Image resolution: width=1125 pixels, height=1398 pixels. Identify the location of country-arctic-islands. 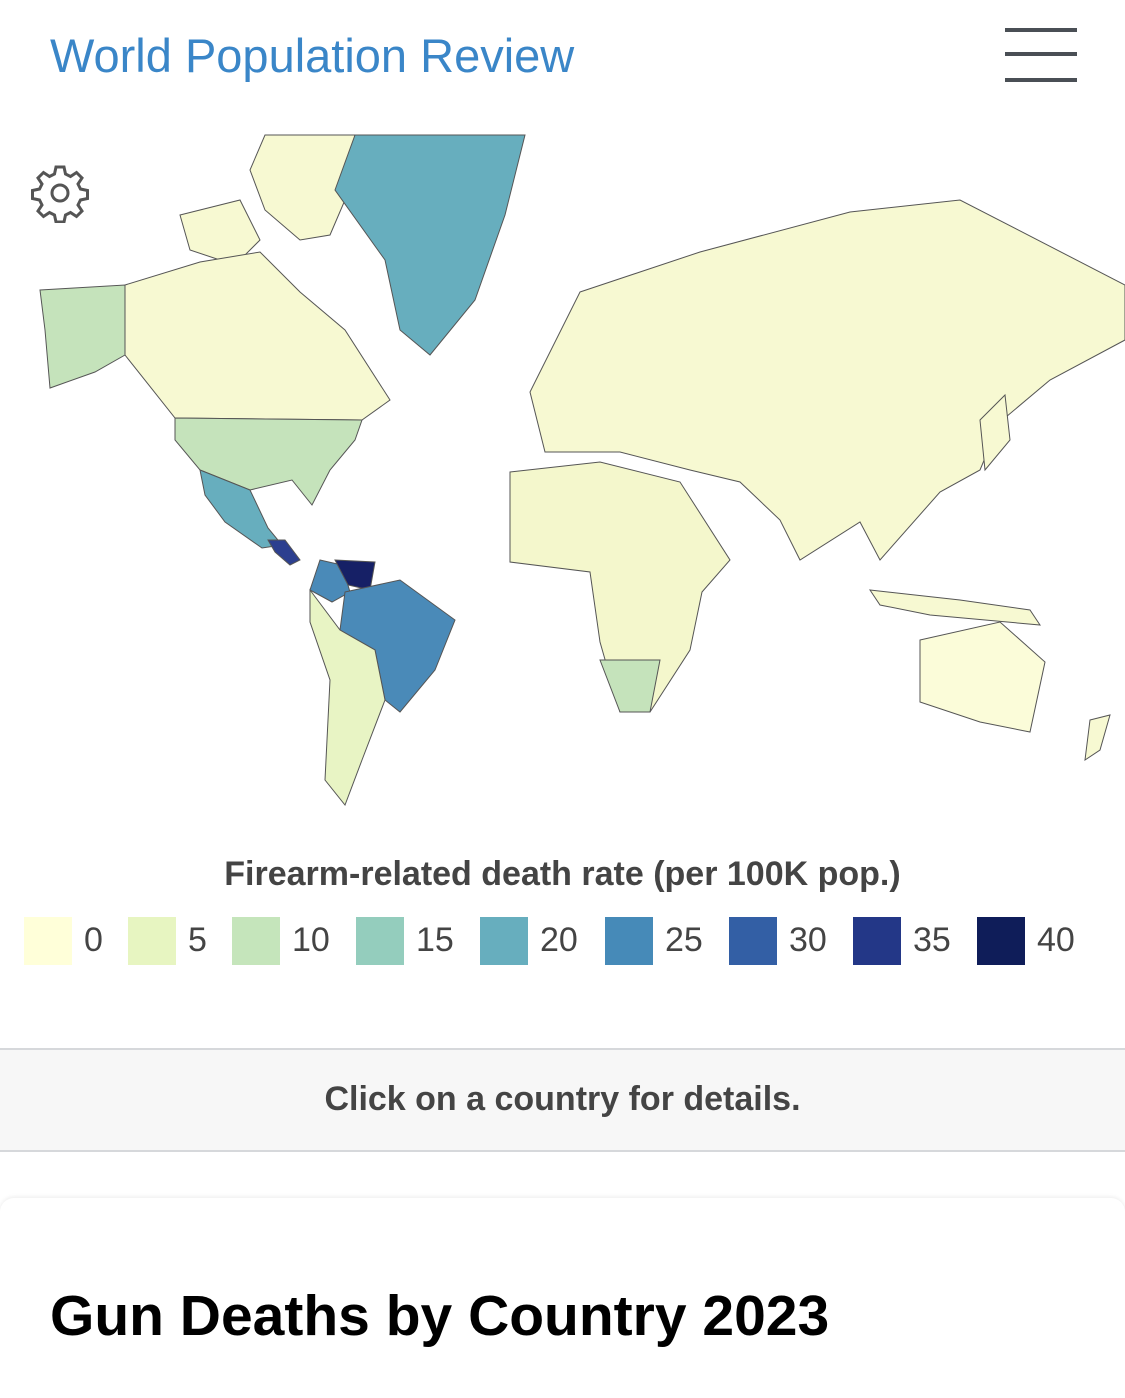
(220, 232).